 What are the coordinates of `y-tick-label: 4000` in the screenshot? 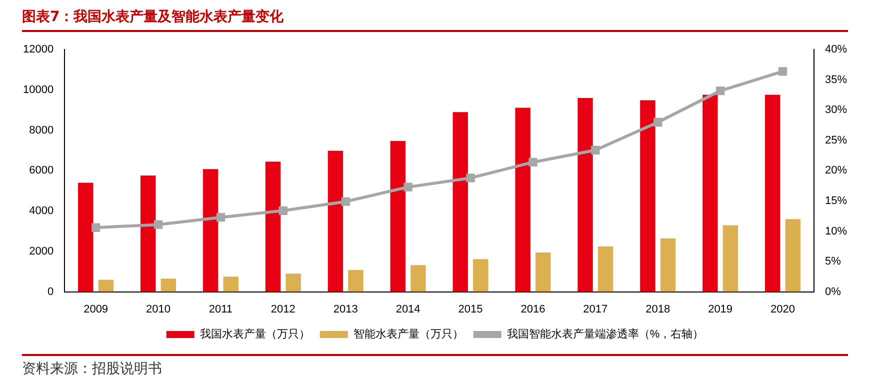 It's located at (41, 211).